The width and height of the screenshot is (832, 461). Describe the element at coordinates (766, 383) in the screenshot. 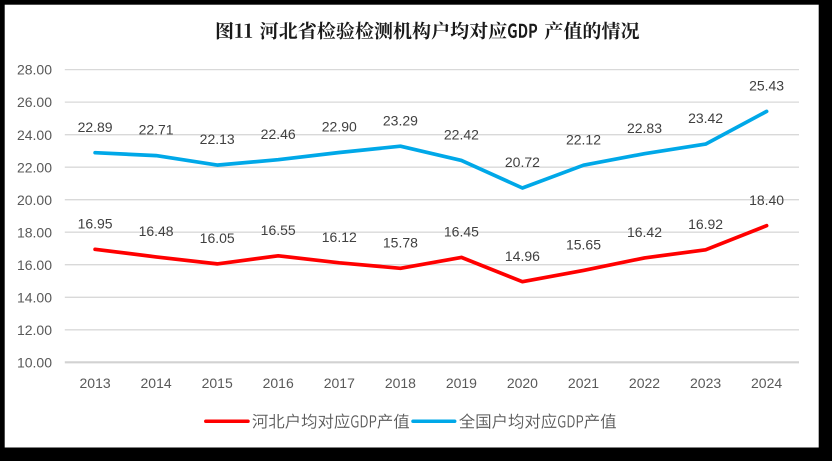

I see `svg-text: 2024` at that location.